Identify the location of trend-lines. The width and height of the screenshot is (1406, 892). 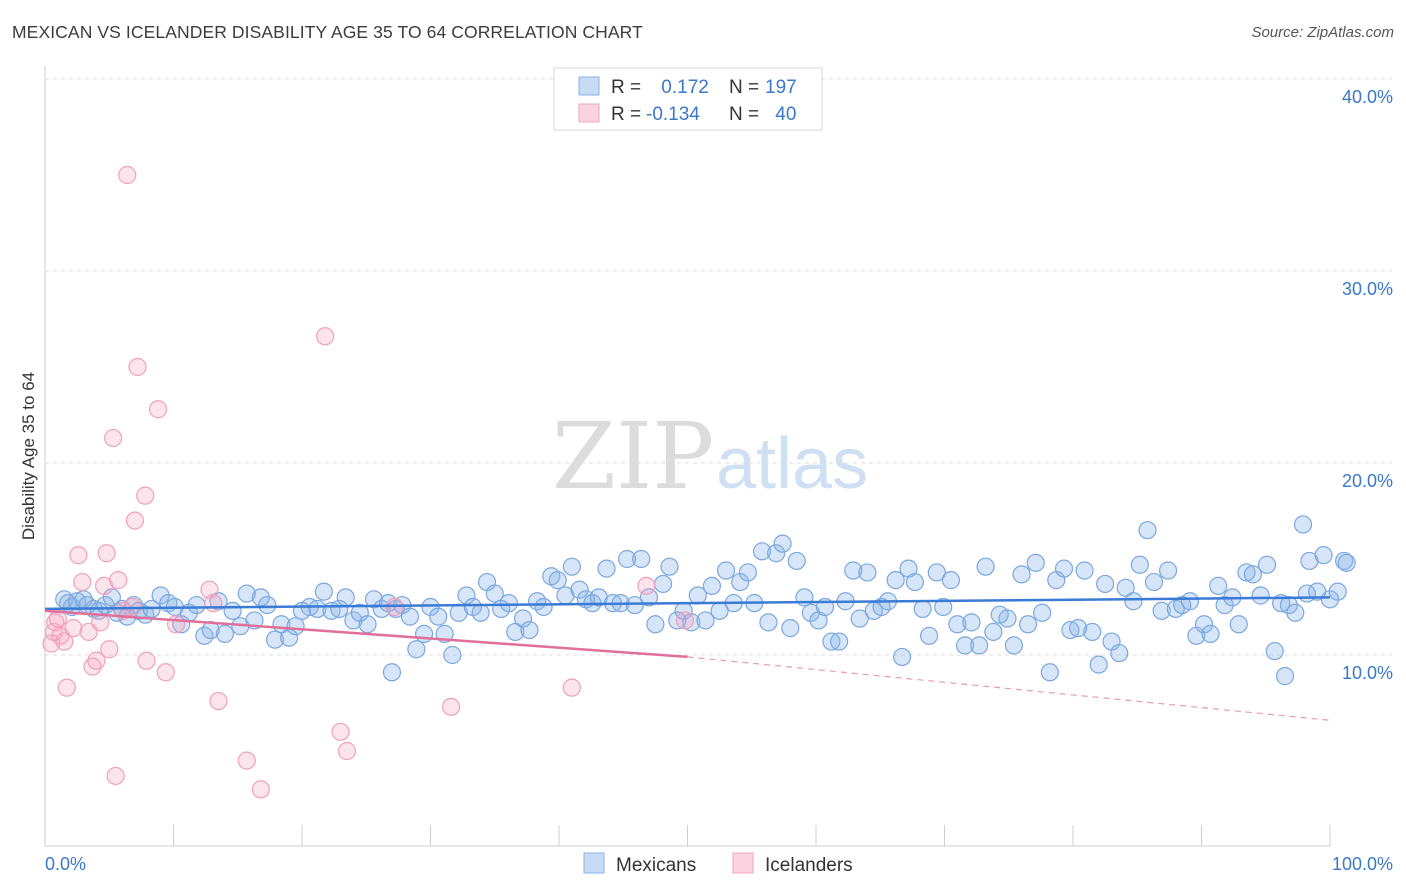
(687, 658).